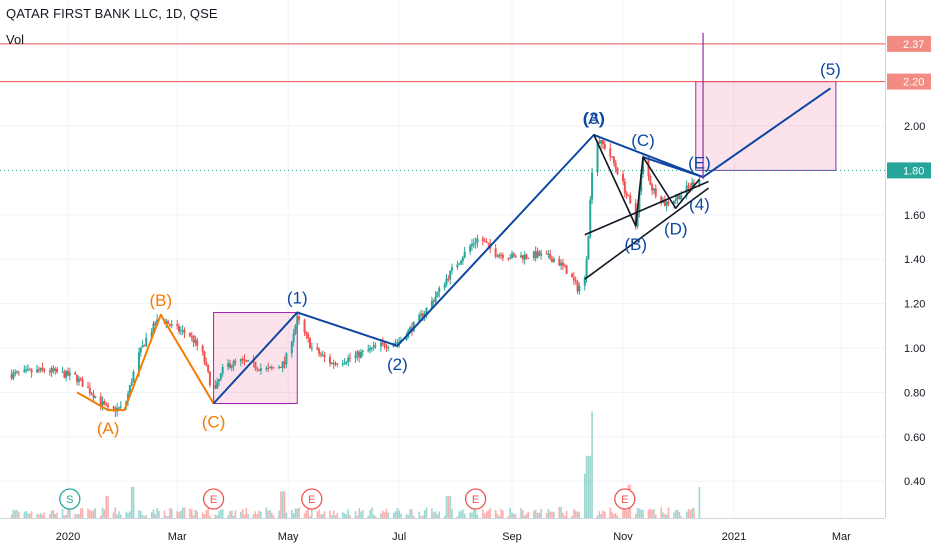  I want to click on axis-corner, so click(908, 534).